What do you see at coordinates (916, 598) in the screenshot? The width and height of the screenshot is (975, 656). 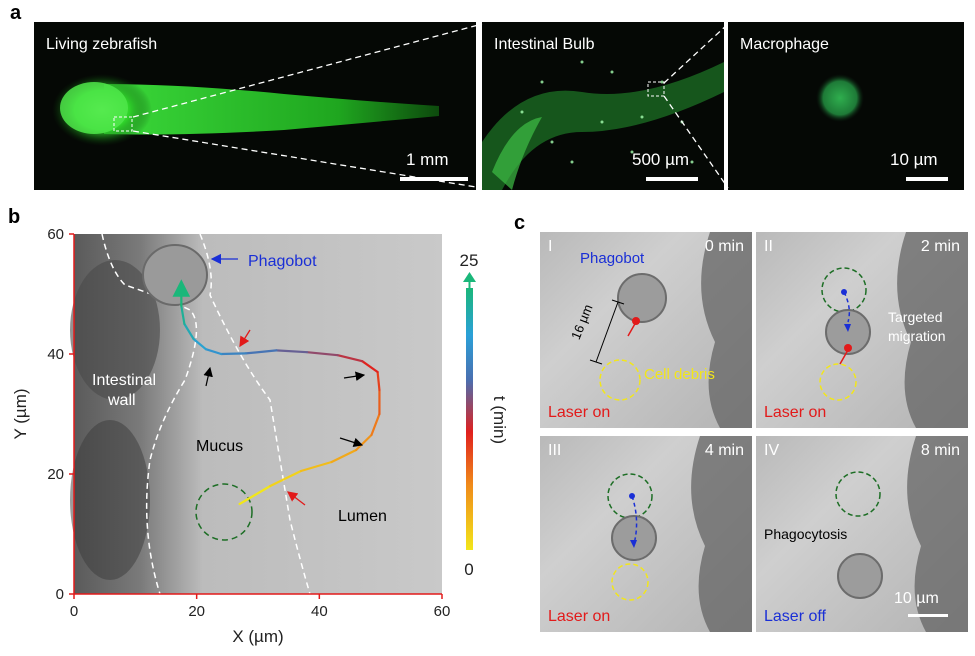 I see `frame-iv-scale-label: 10 µm` at bounding box center [916, 598].